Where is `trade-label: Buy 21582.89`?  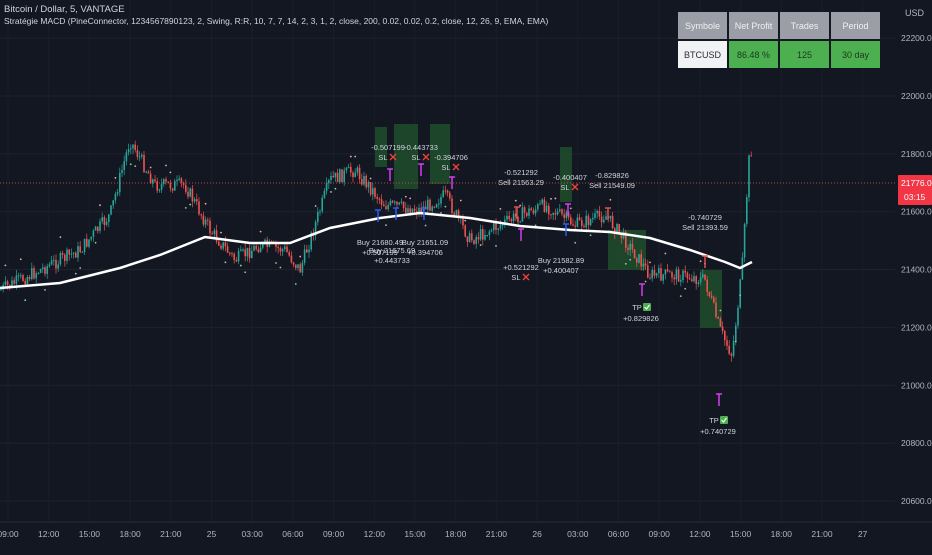
trade-label: Buy 21582.89 is located at coordinates (561, 260).